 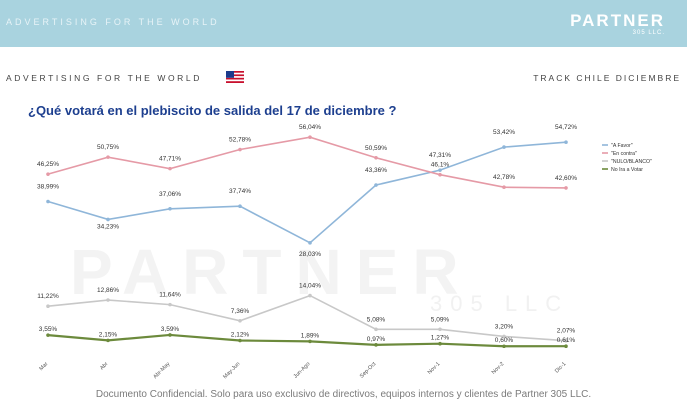 What do you see at coordinates (376, 319) in the screenshot?
I see `data-label: 5,08%` at bounding box center [376, 319].